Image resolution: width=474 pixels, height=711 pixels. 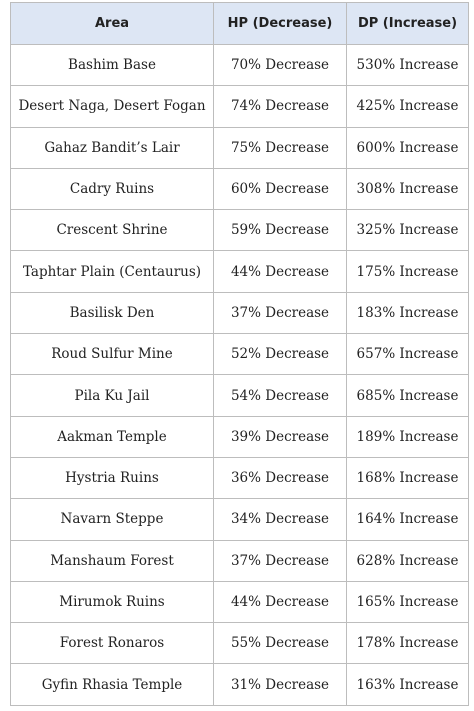 I want to click on header-row: Area HP (Decrease) DP (Increase), so click(x=239, y=23).